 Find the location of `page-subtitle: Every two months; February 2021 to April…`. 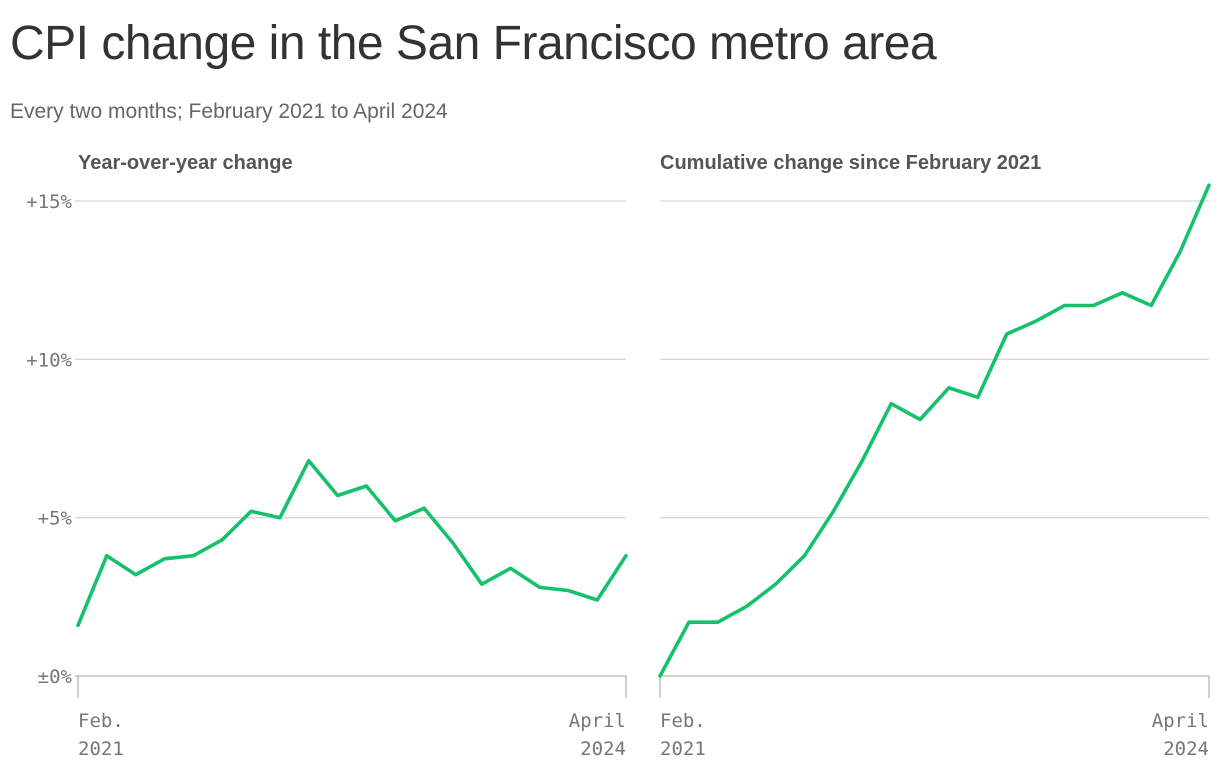

page-subtitle: Every two months; February 2021 to April… is located at coordinates (229, 111).